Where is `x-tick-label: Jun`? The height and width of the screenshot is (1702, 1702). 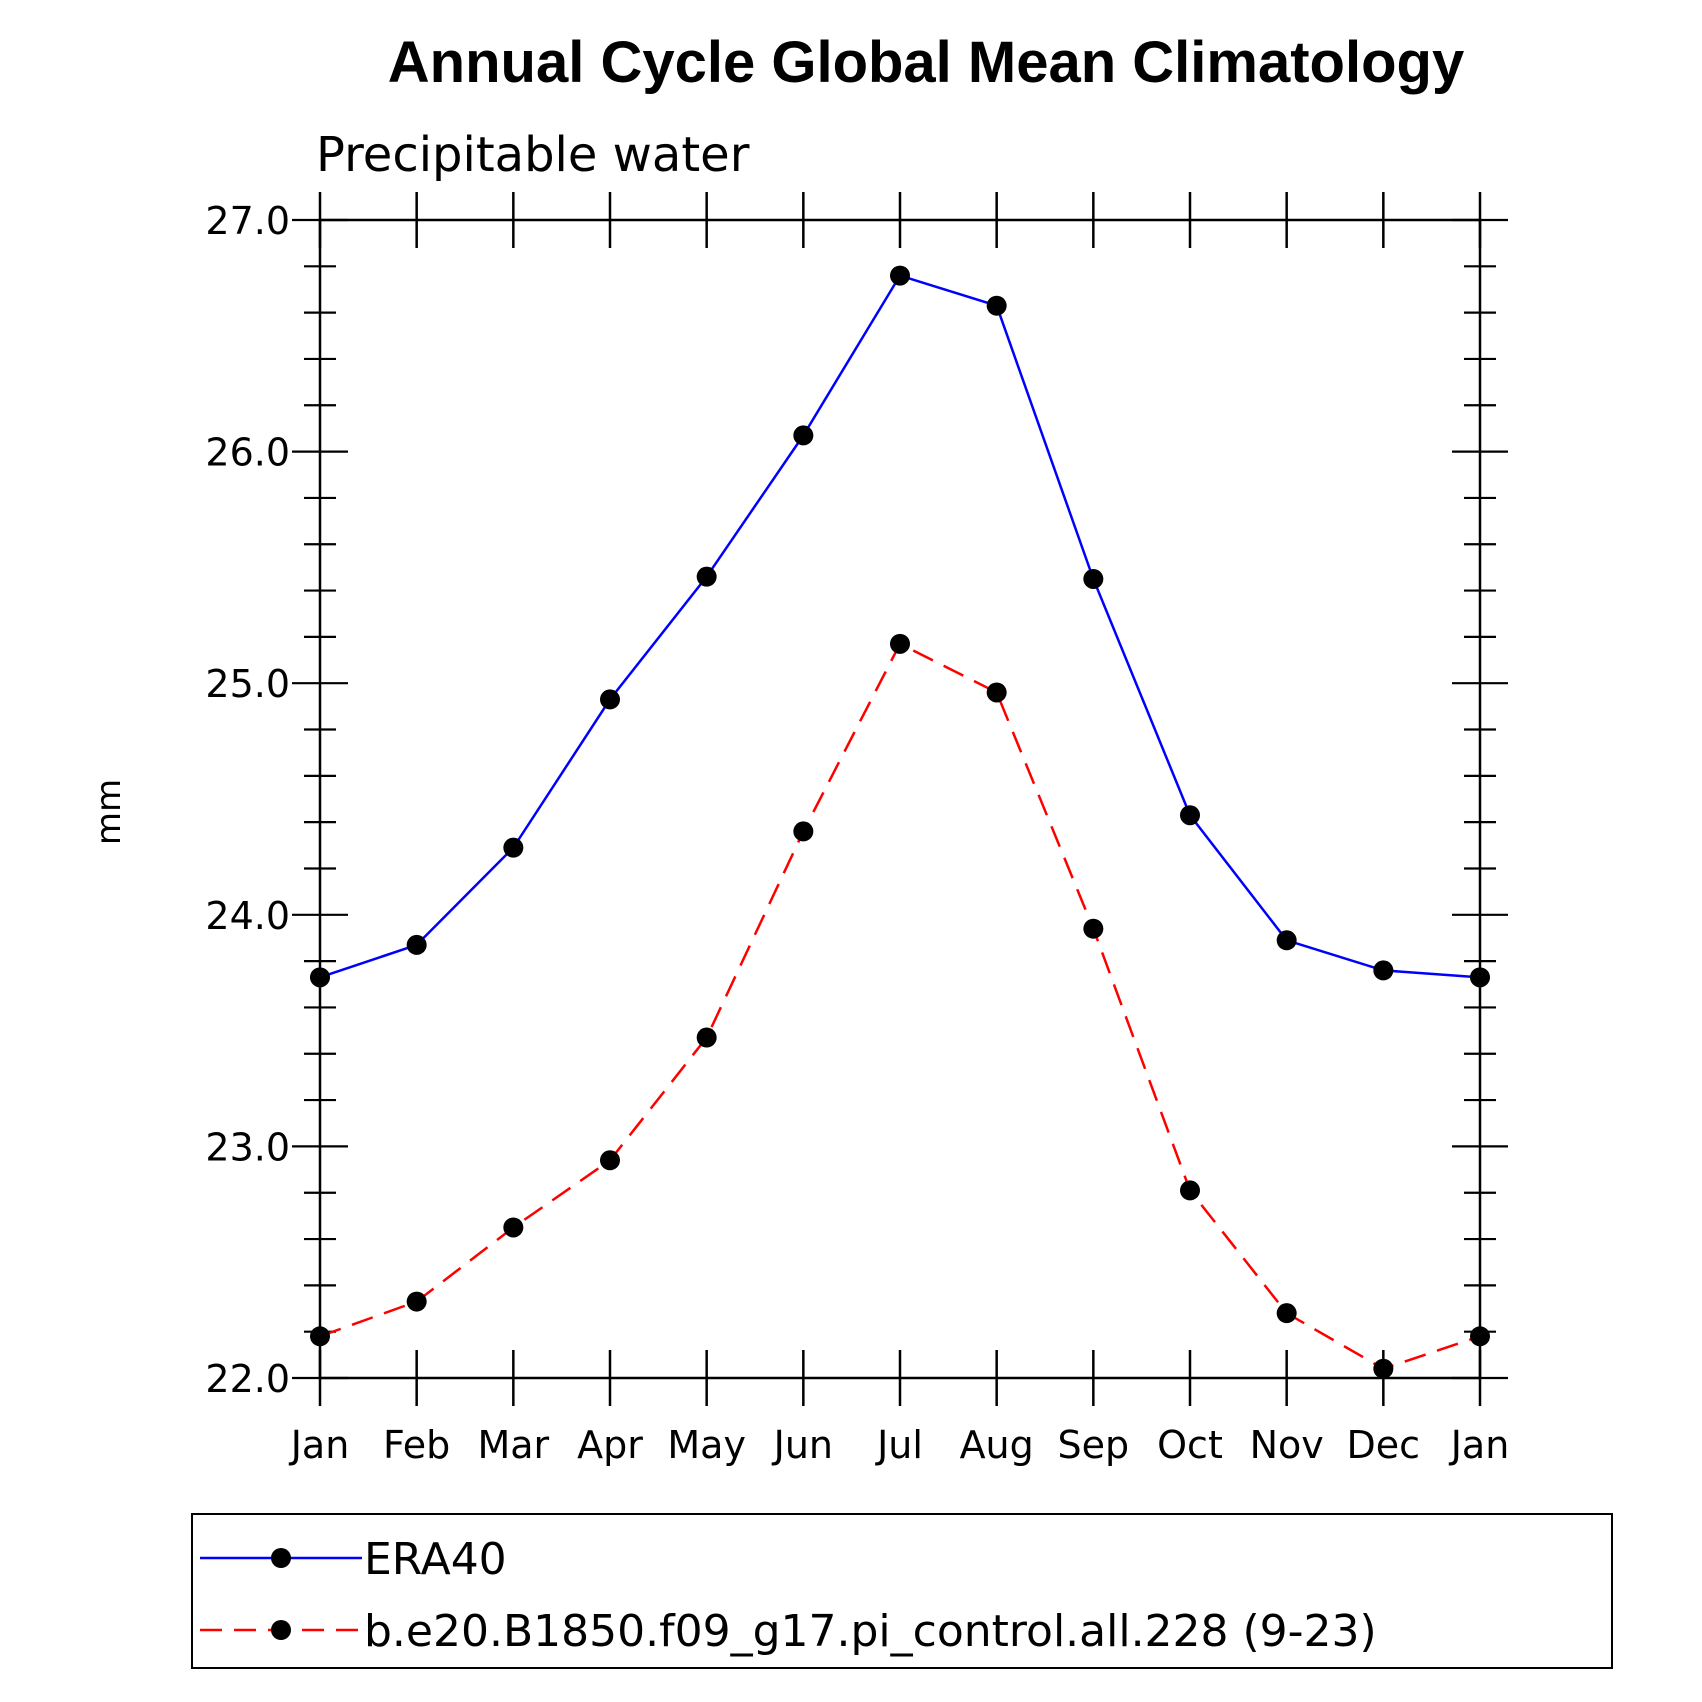 x-tick-label: Jun is located at coordinates (802, 1445).